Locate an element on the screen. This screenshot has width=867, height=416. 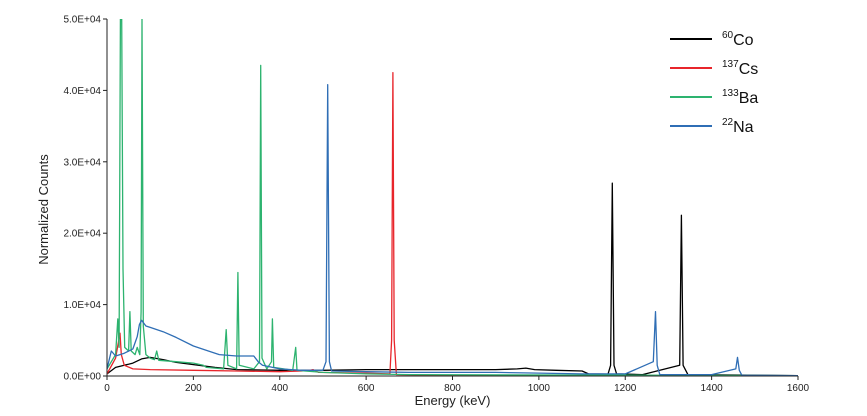
legend-label-60co: 60Co is located at coordinates (738, 39).